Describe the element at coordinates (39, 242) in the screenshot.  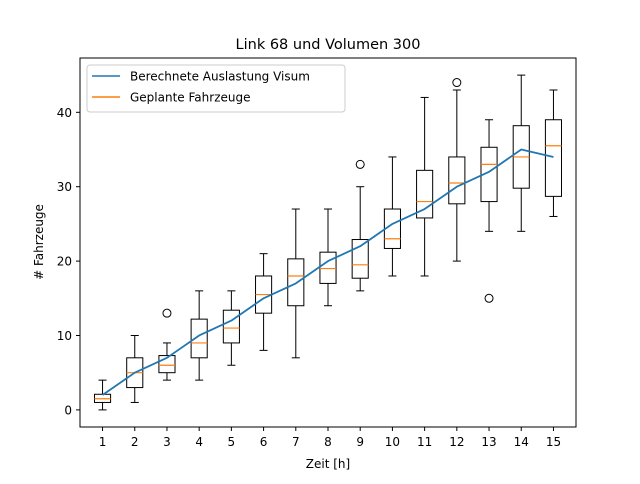
I see `y-axis-label: # Fahrzeuge` at that location.